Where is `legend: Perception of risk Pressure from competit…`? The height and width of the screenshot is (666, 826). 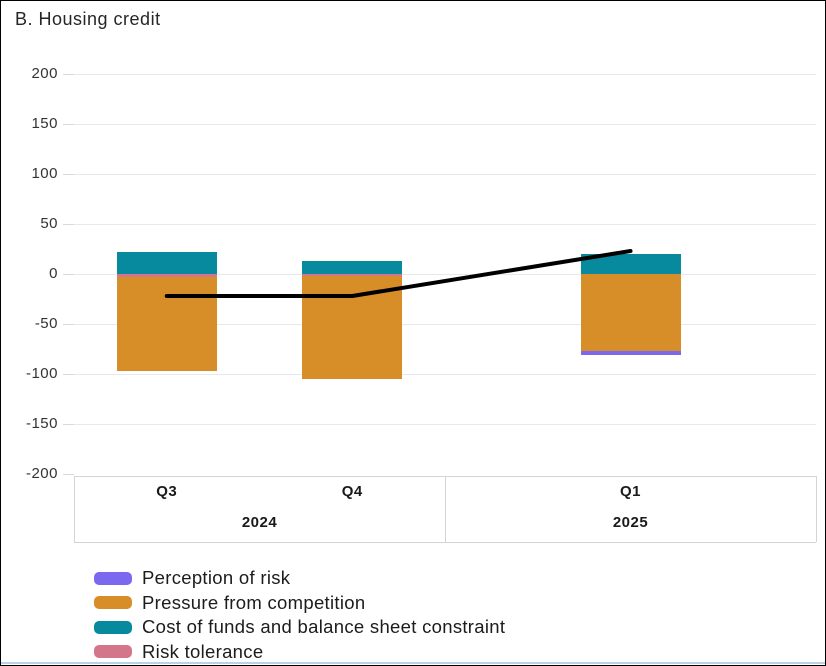
legend: Perception of risk Pressure from competit… is located at coordinates (299, 615).